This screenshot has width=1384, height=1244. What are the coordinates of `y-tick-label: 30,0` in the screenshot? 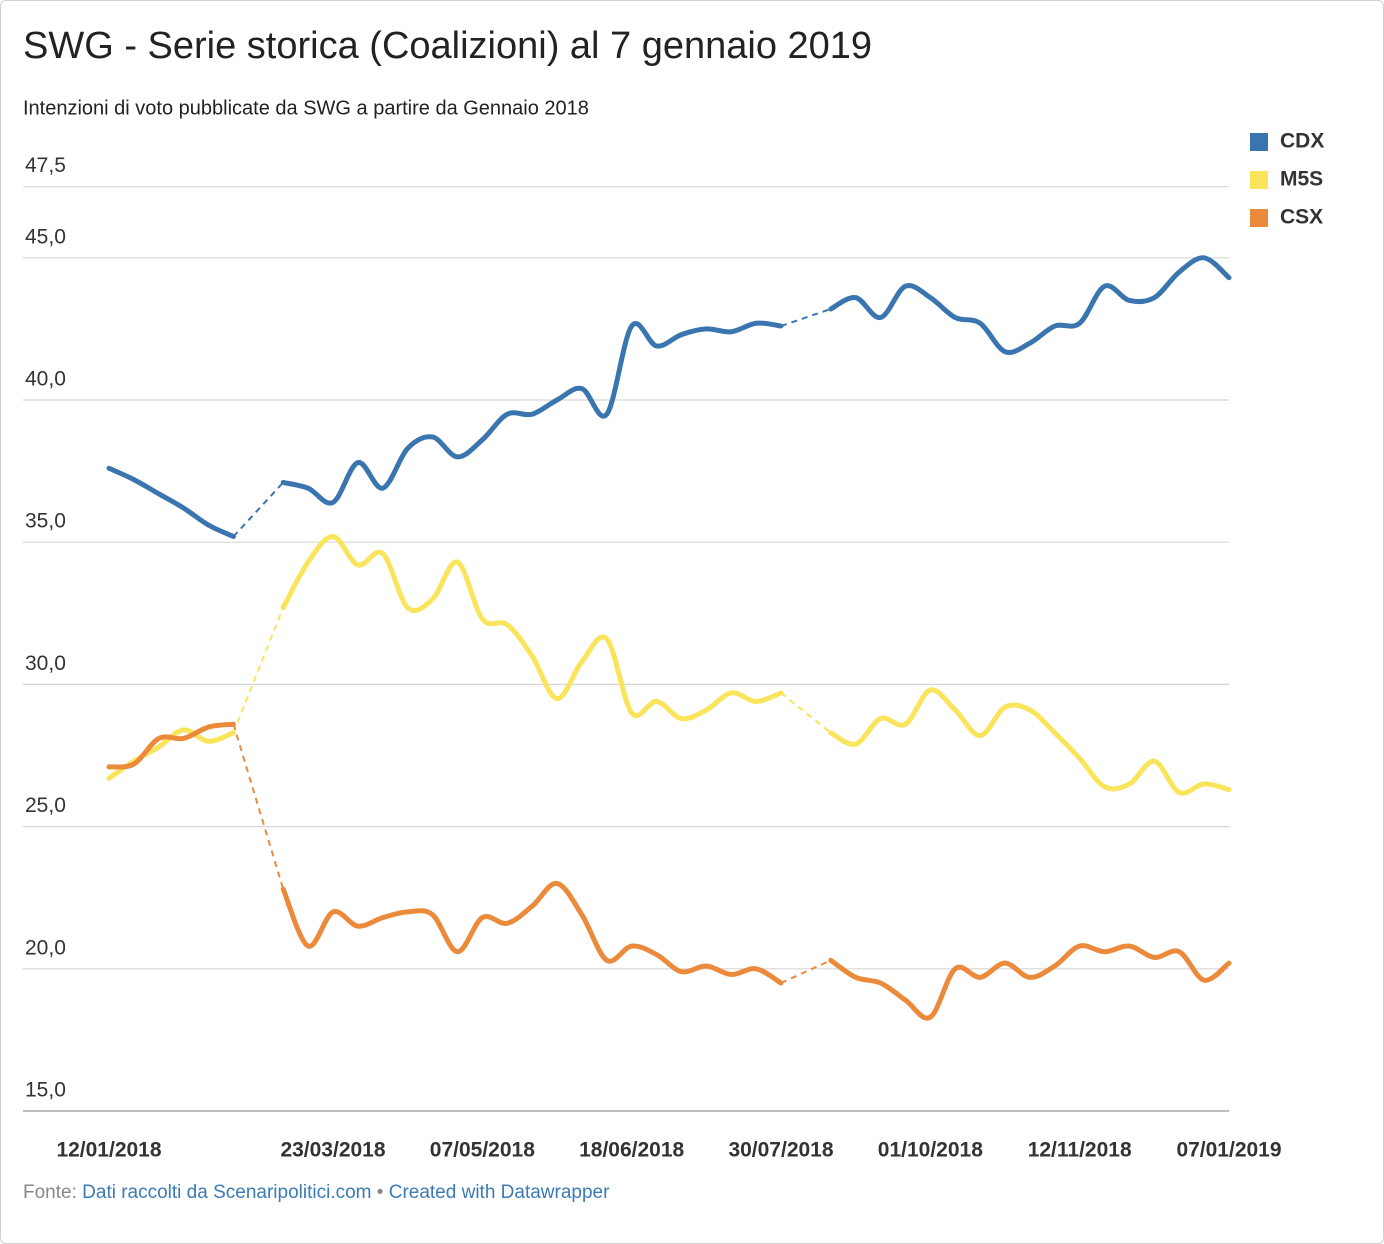 It's located at (45, 663).